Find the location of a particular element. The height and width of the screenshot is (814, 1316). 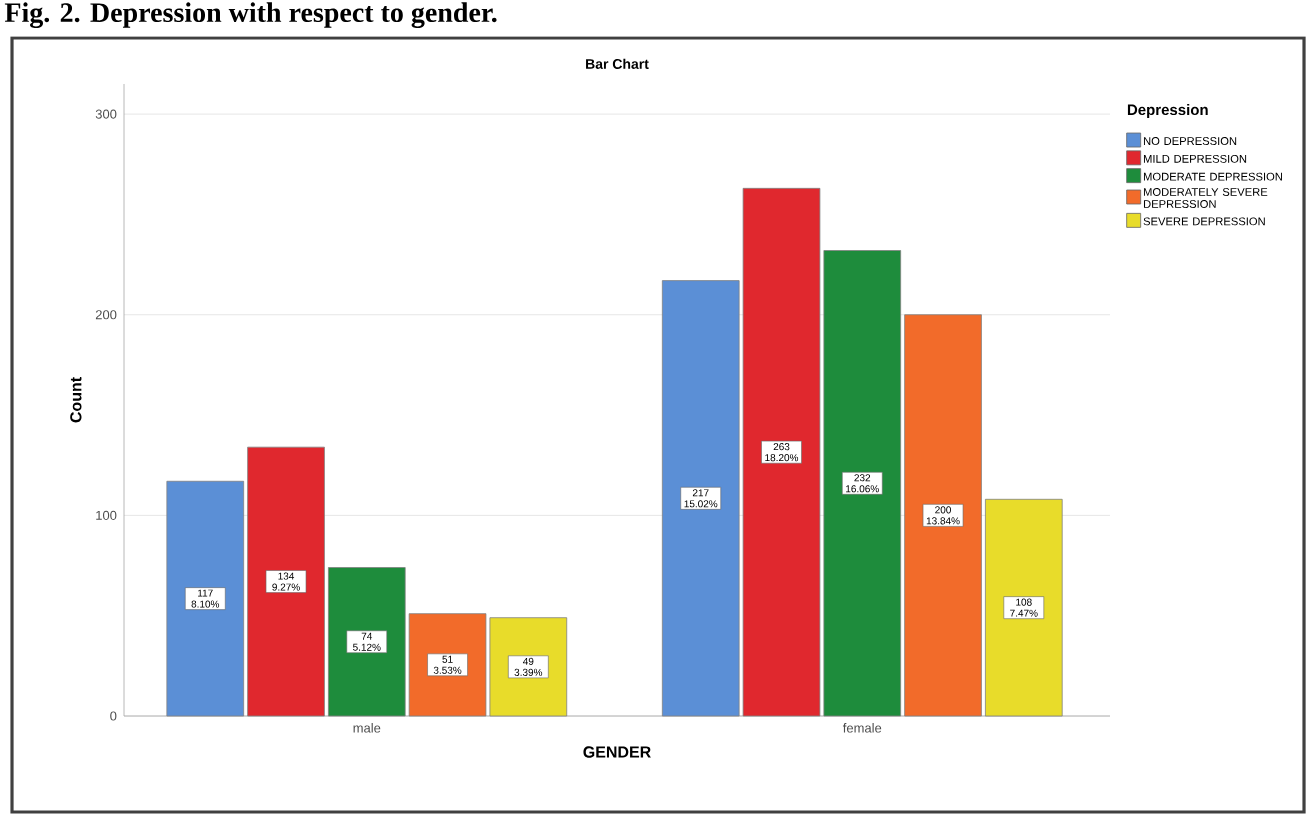

y-axis-title: Count is located at coordinates (76, 400).